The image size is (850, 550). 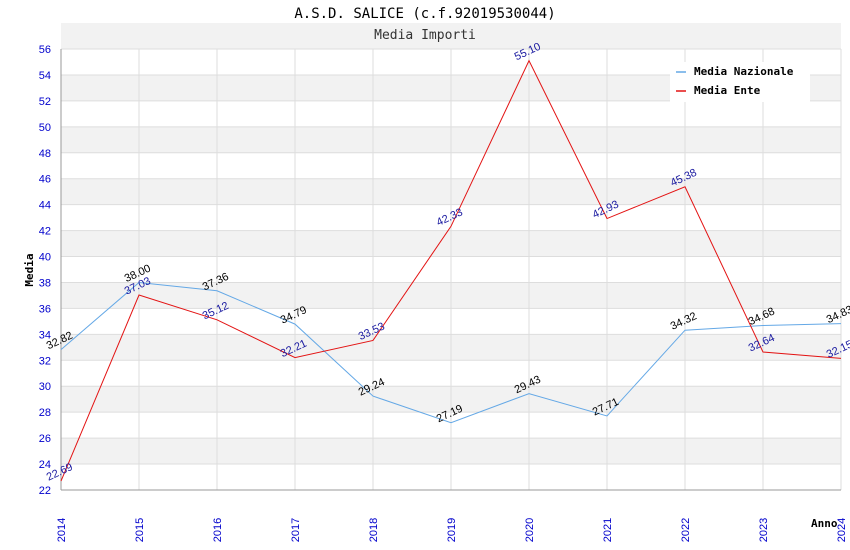 I want to click on y-tick-label: 46, so click(x=45, y=180).